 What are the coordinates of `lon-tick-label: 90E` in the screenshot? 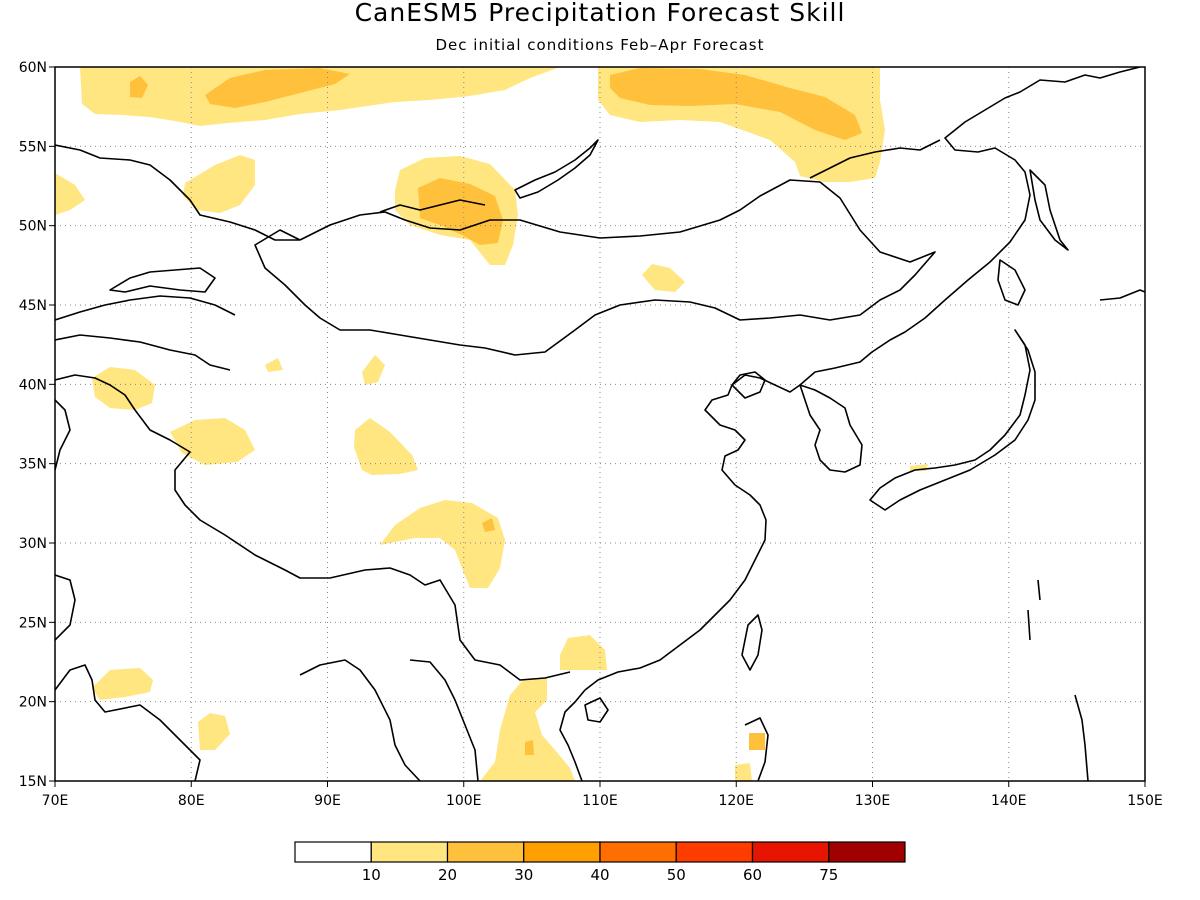 It's located at (327, 801).